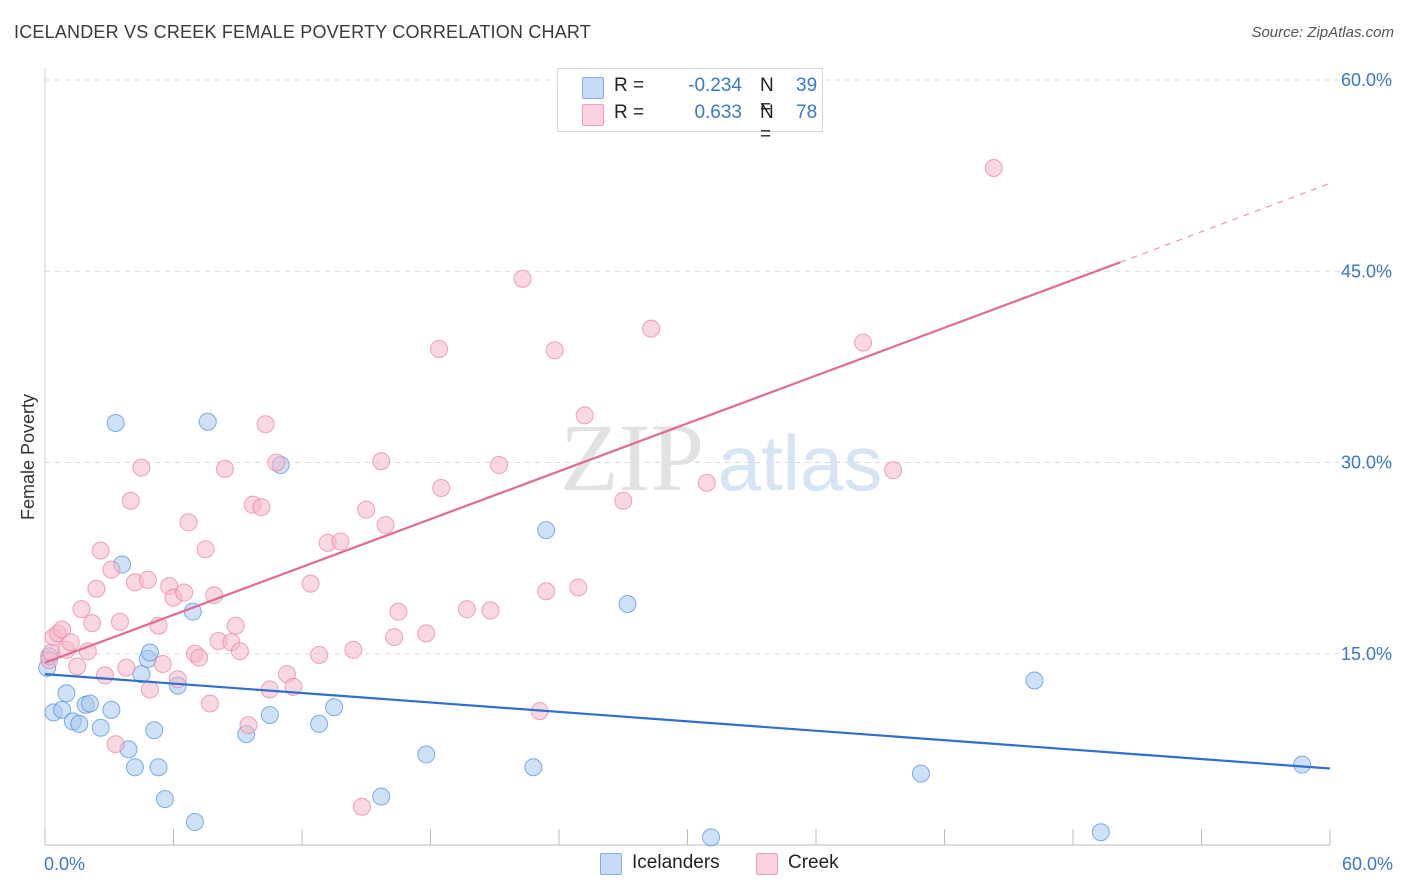 This screenshot has height=892, width=1406. Describe the element at coordinates (28, 457) in the screenshot. I see `y-axis-label: Female Poverty` at that location.